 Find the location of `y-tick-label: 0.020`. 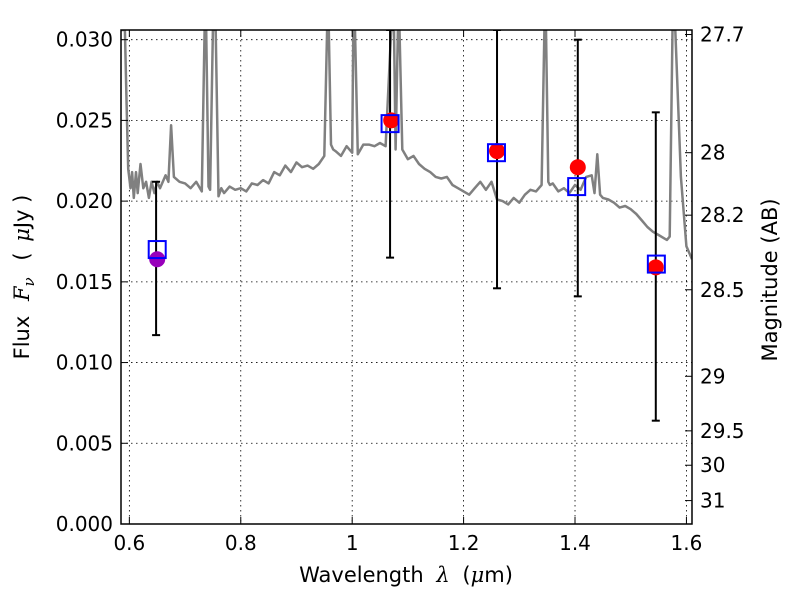

y-tick-label: 0.020 is located at coordinates (84, 201).